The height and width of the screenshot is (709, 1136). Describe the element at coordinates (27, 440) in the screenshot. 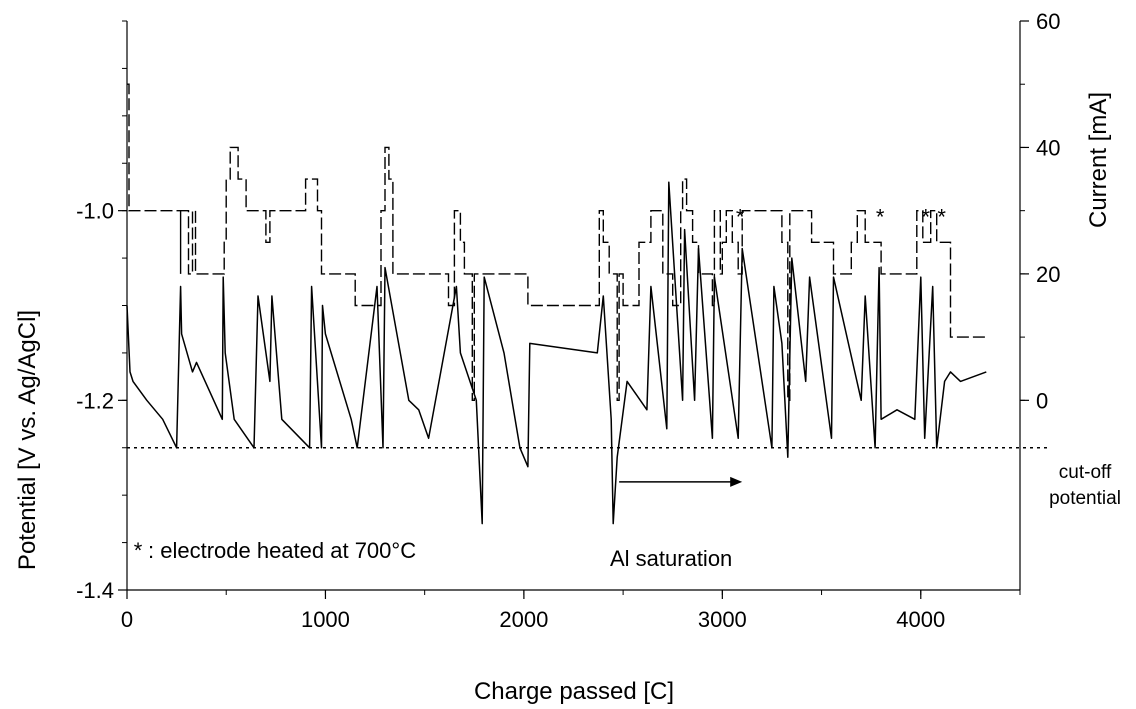

I see `left-y-axis-title: Potential [V vs. Ag/AgCl]` at that location.